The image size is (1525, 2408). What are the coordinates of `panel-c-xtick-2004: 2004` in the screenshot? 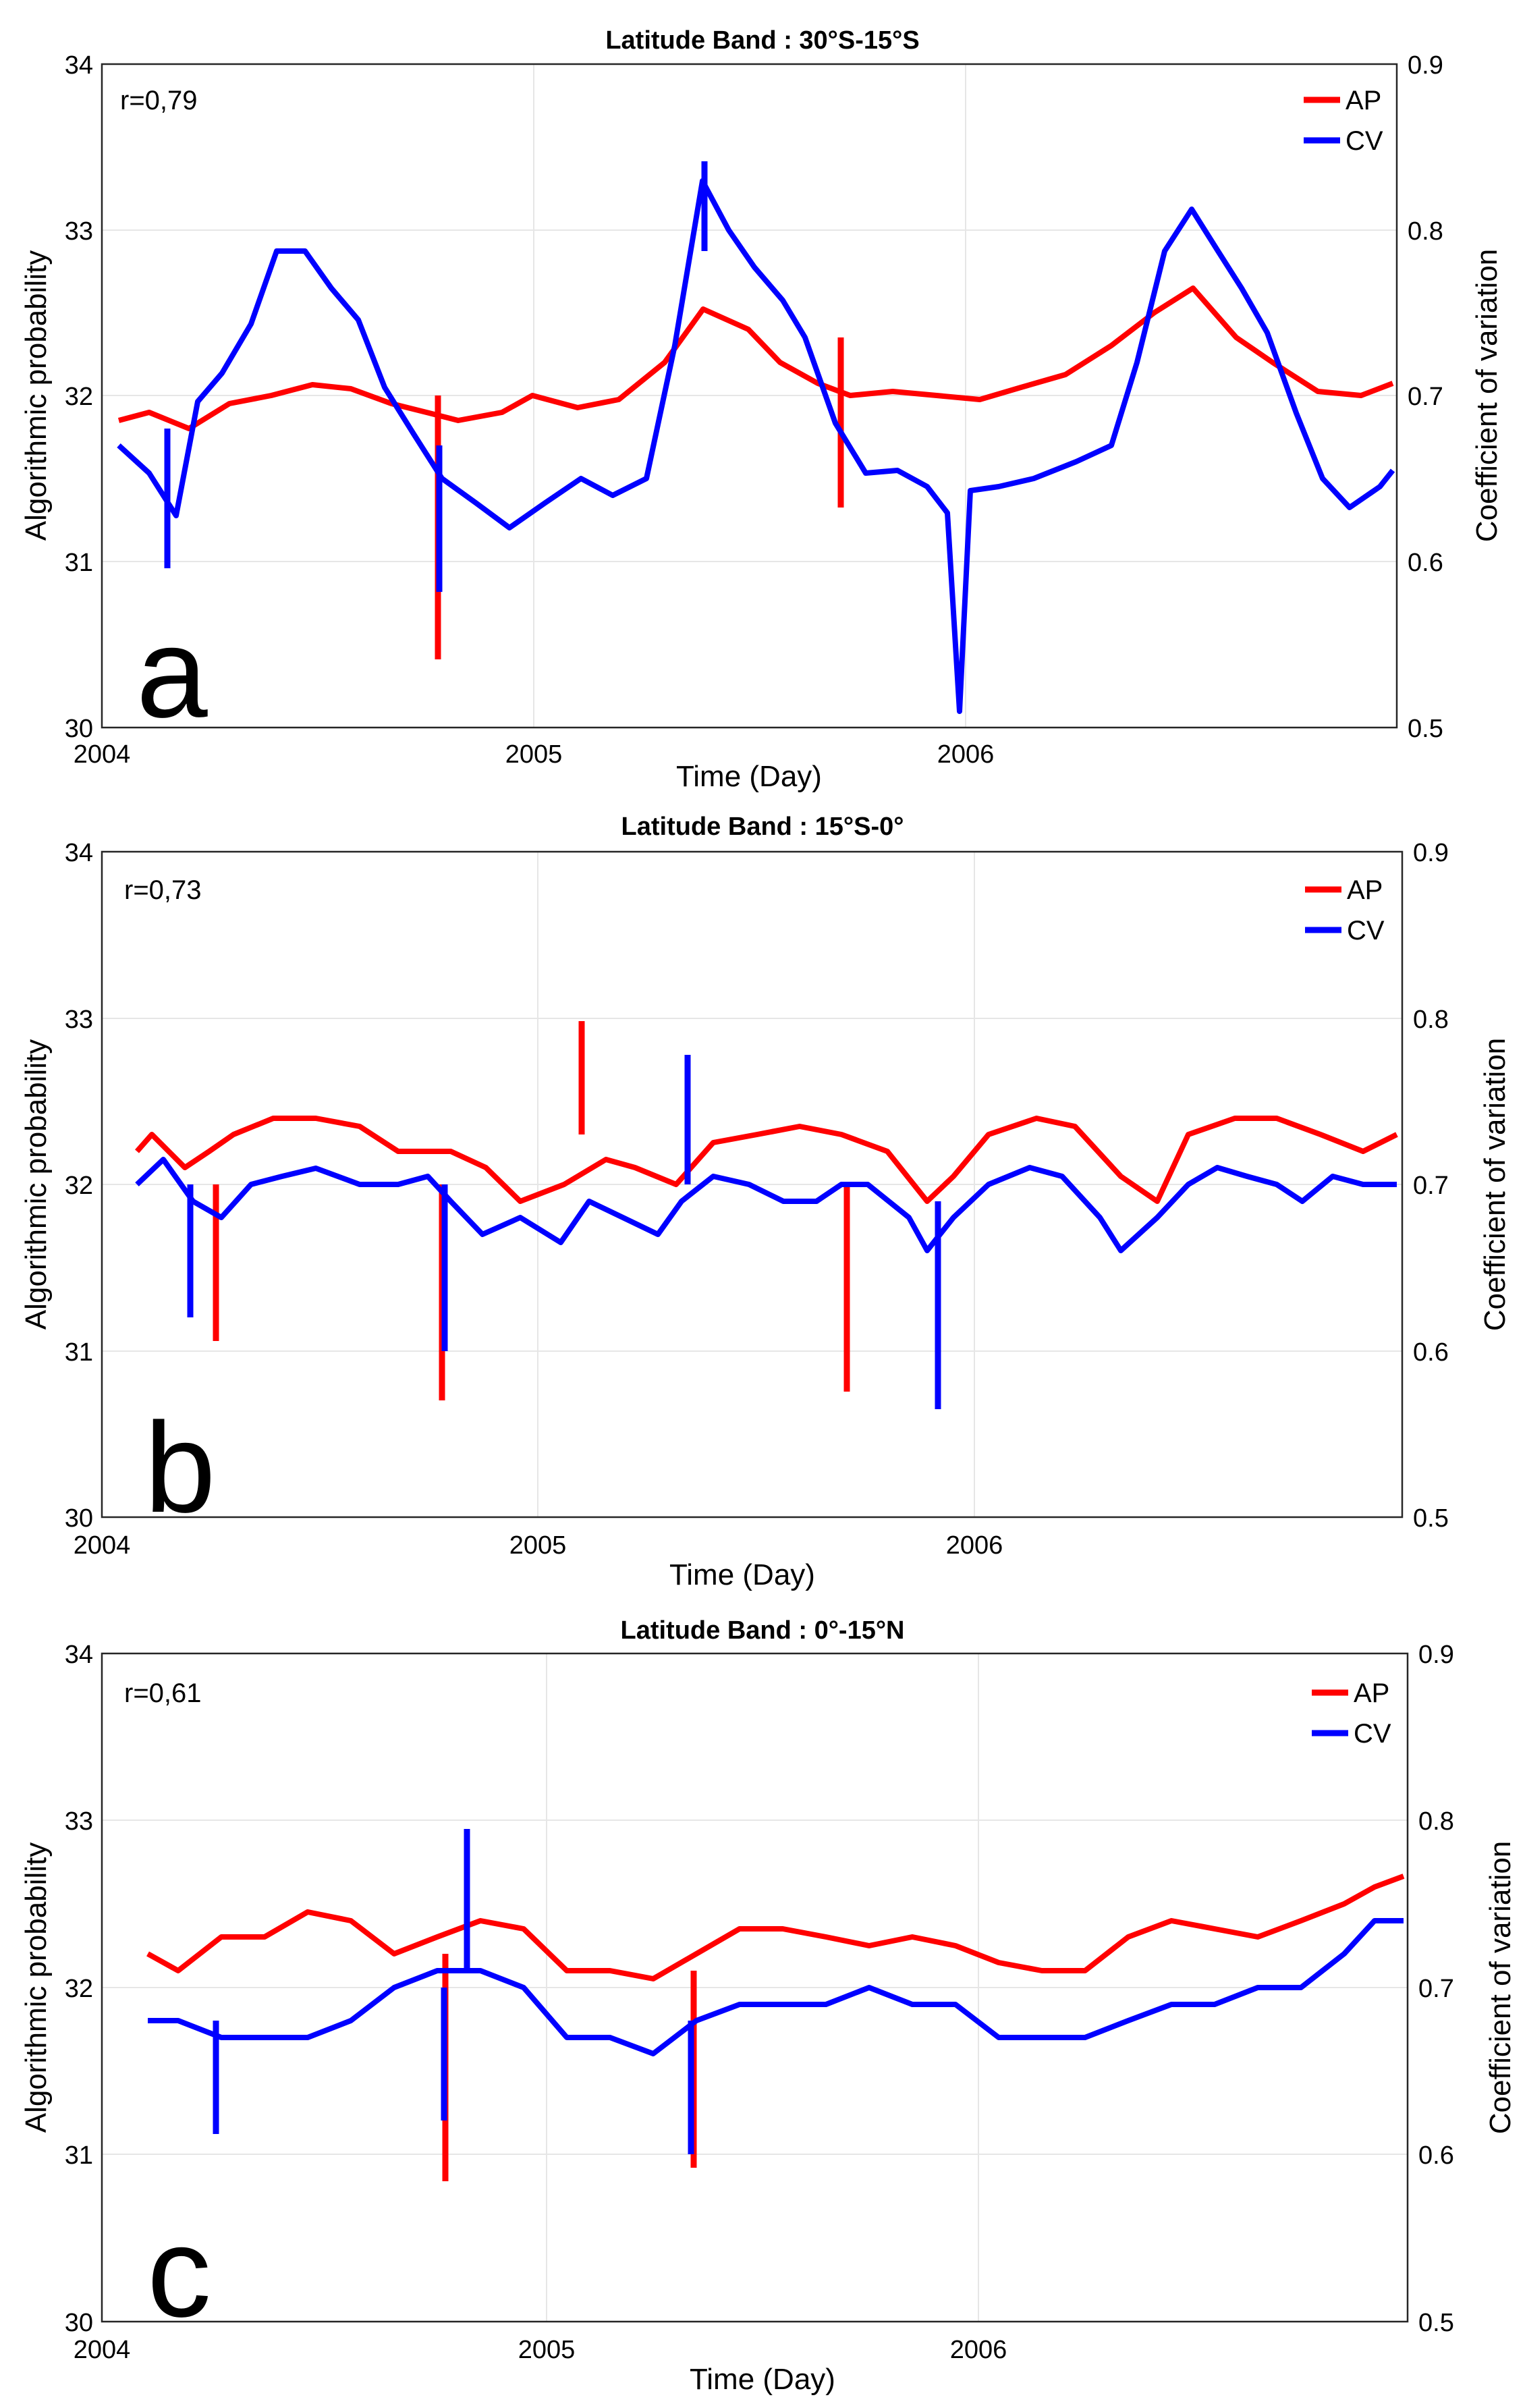 It's located at (102, 2350).